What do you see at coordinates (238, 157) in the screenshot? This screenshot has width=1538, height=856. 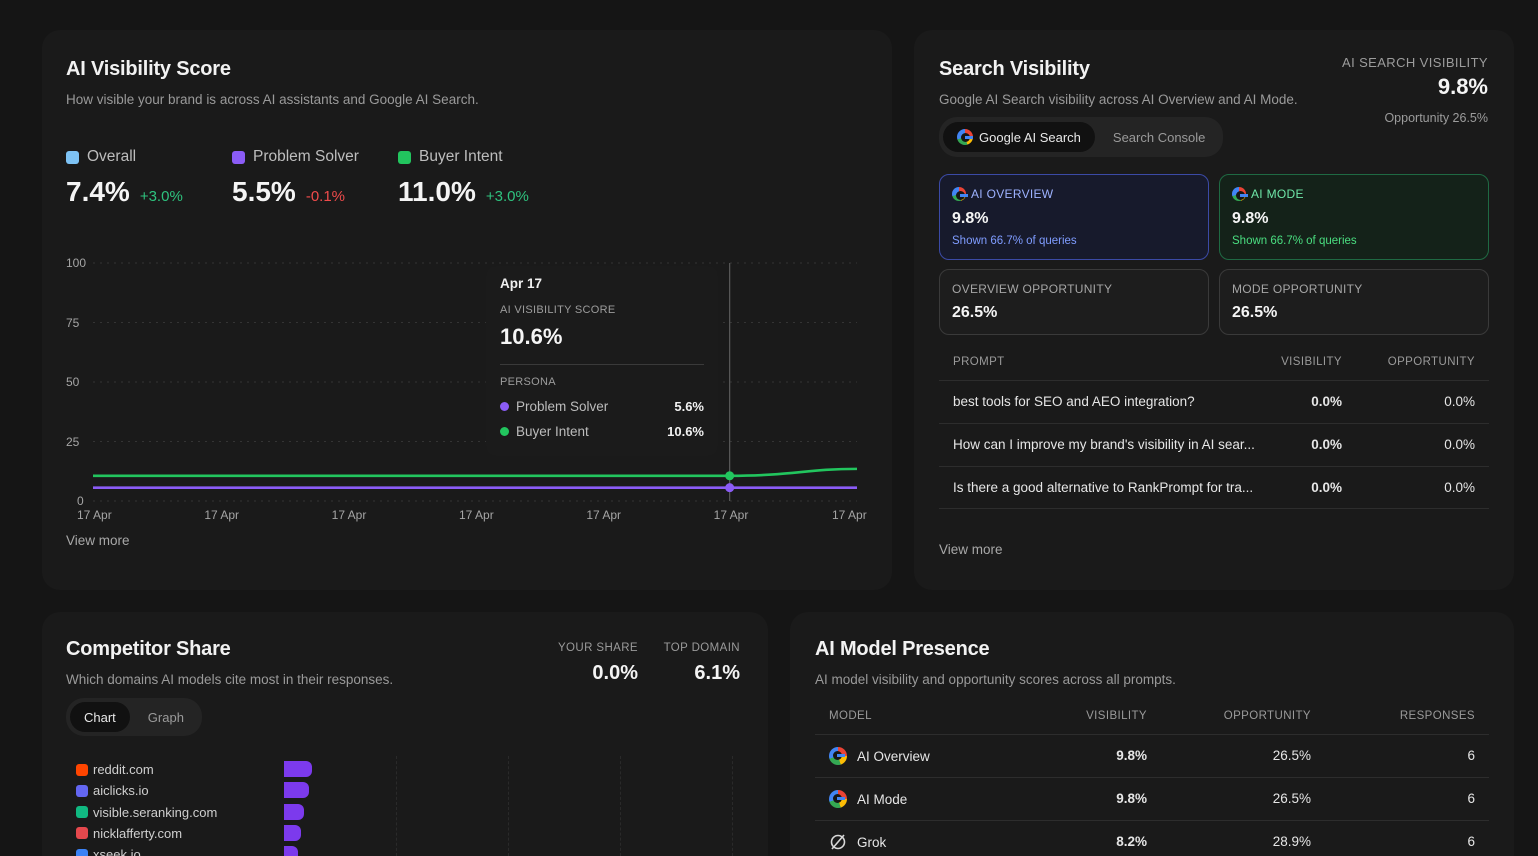 I see `legend-swatch` at bounding box center [238, 157].